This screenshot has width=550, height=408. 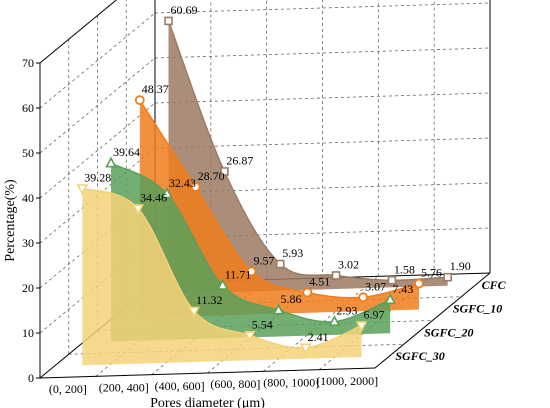 What do you see at coordinates (10, 220) in the screenshot?
I see `y-axis-title: Percentage(%)` at bounding box center [10, 220].